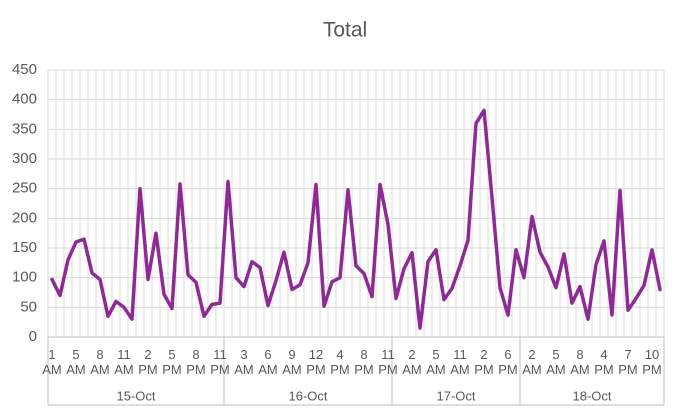  What do you see at coordinates (292, 362) in the screenshot?
I see `x-tick-label: 9 AM` at bounding box center [292, 362].